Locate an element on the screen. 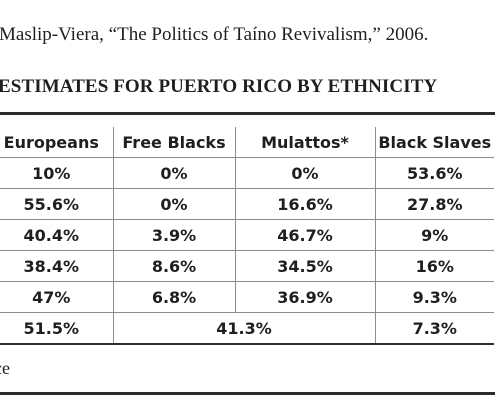 The image size is (495, 400). table-bottom-rule is located at coordinates (247, 393).